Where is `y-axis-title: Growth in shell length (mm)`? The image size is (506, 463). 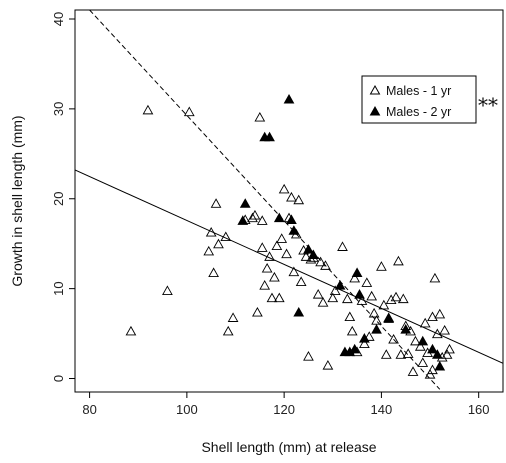 y-axis-title: Growth in shell length (mm) is located at coordinates (17, 200).